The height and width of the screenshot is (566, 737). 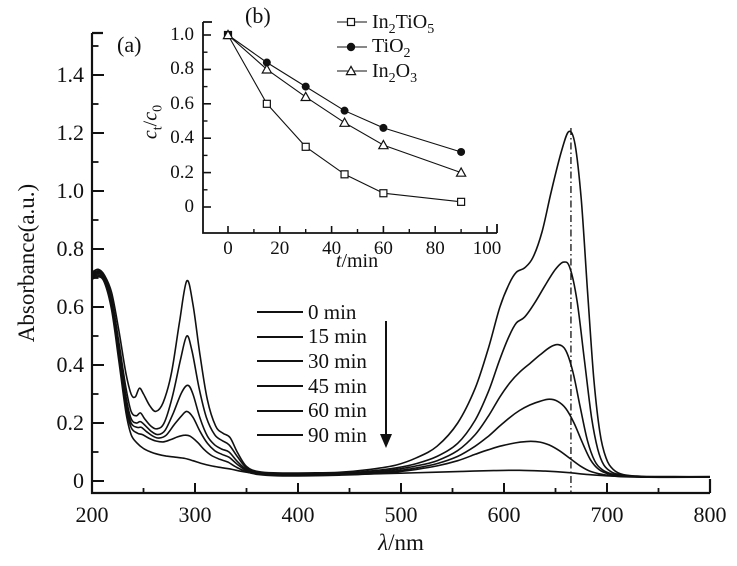 I want to click on catalyst-legend: In2TiO5 TiO2 In2O3, so click(x=385, y=48).